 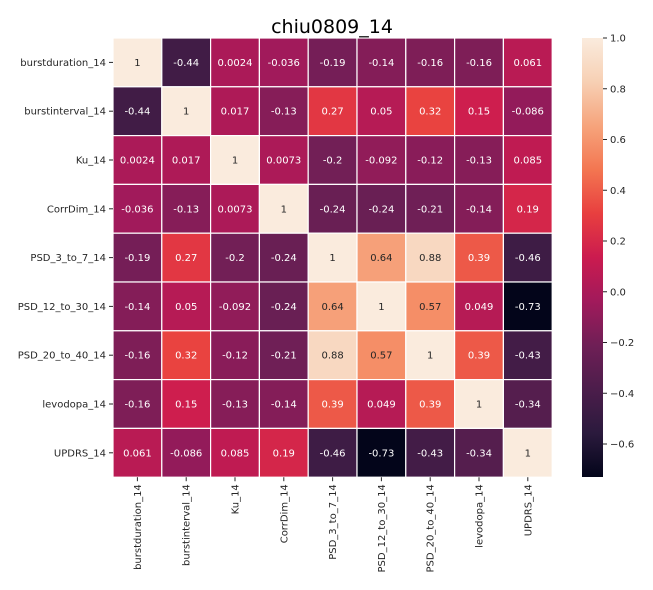 What do you see at coordinates (381, 356) in the screenshot?
I see `cell-value-label: 0.57` at bounding box center [381, 356].